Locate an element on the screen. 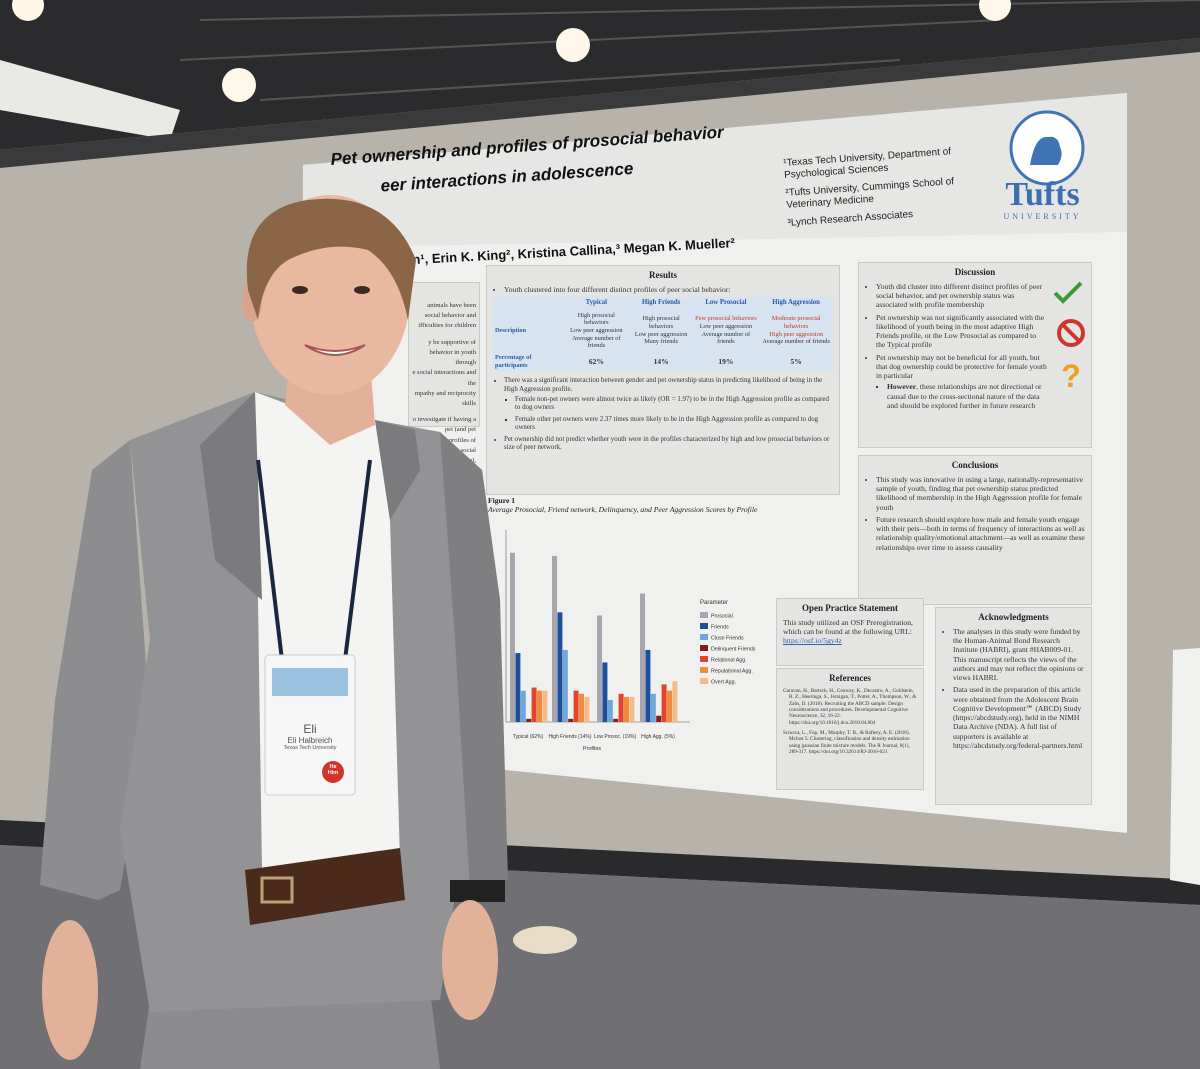 This screenshot has height=1069, width=1200. no-icon-bar is located at coordinates (1071, 333).